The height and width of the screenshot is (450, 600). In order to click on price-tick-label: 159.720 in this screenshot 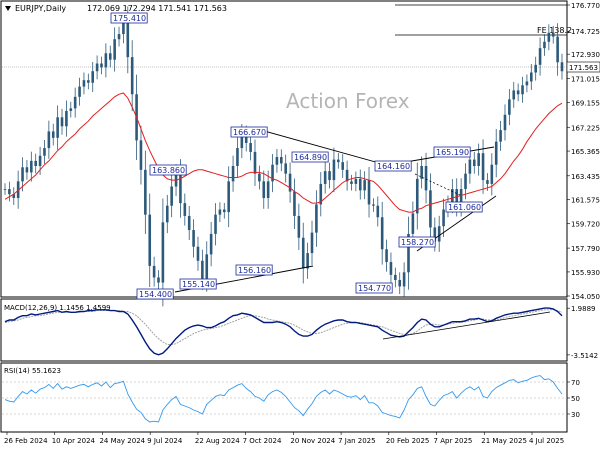, I will do `click(585, 224)`.